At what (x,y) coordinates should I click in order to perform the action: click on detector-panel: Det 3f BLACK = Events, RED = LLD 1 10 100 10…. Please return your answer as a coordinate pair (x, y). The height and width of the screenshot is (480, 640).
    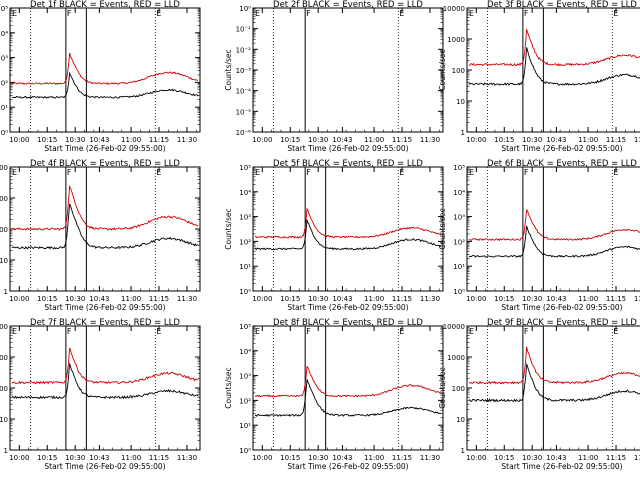
    Looking at the image, I should click on (539, 76).